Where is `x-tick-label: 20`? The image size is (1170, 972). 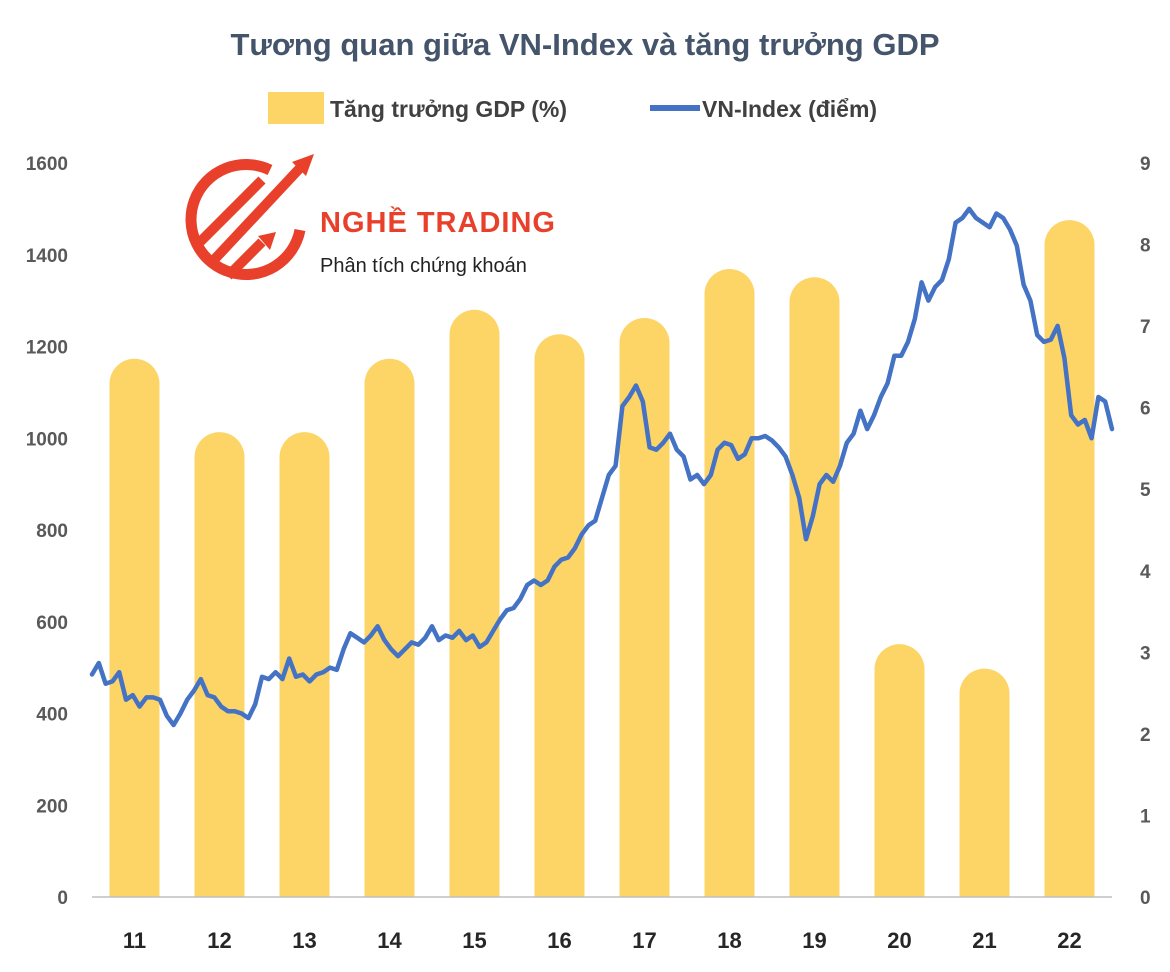 x-tick-label: 20 is located at coordinates (899, 940).